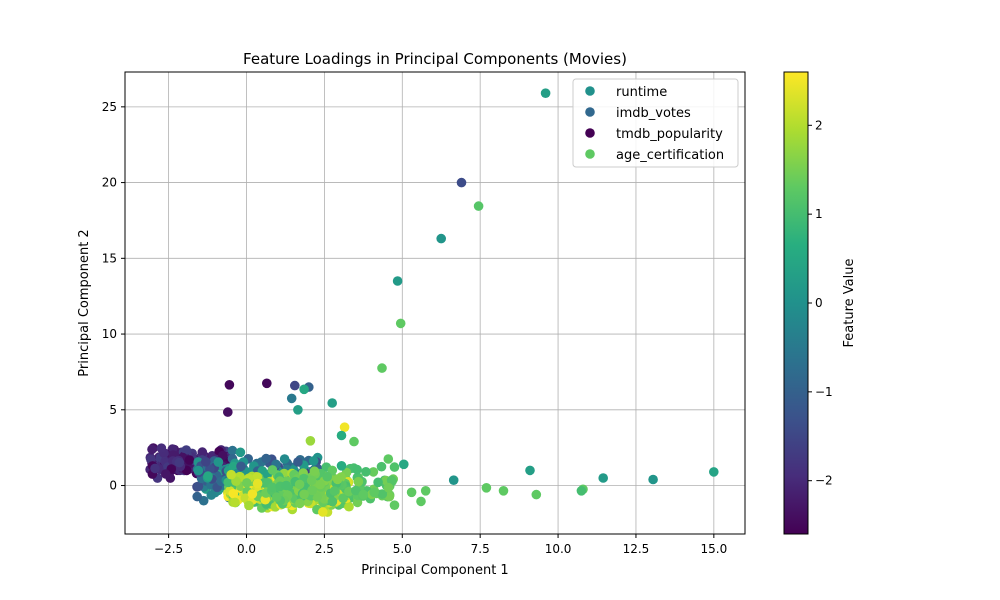  I want to click on y-axis-ticks: 0 5 10 15 20 25, so click(113, 296).